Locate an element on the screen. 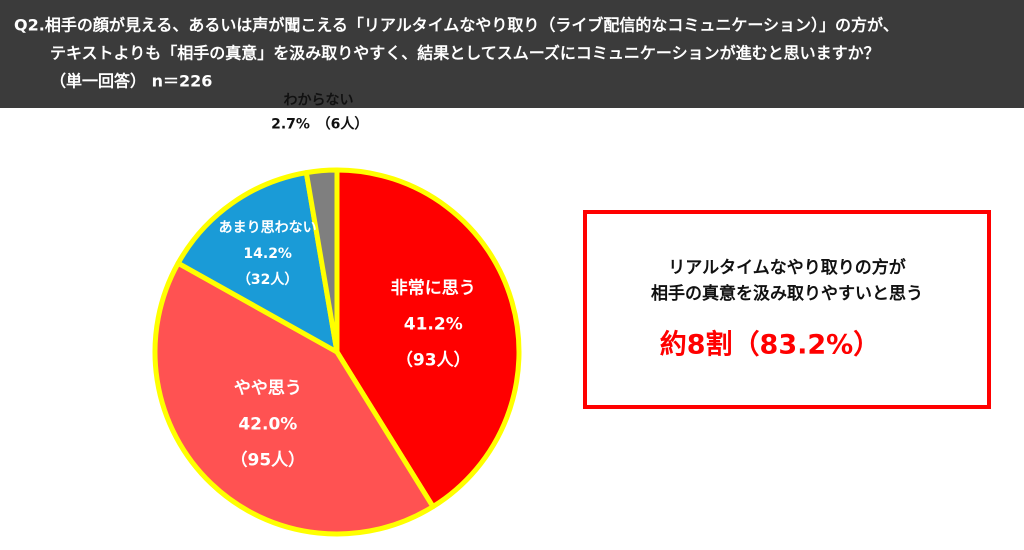 The image size is (1024, 550). slice-value: 2.7% is located at coordinates (290, 124).